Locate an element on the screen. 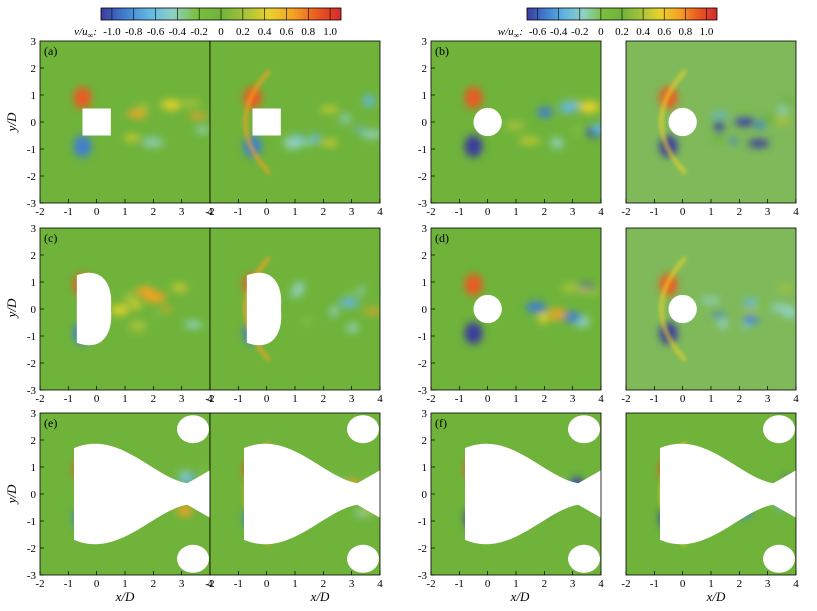  colorbar-sub: ∞ is located at coordinates (517, 35).